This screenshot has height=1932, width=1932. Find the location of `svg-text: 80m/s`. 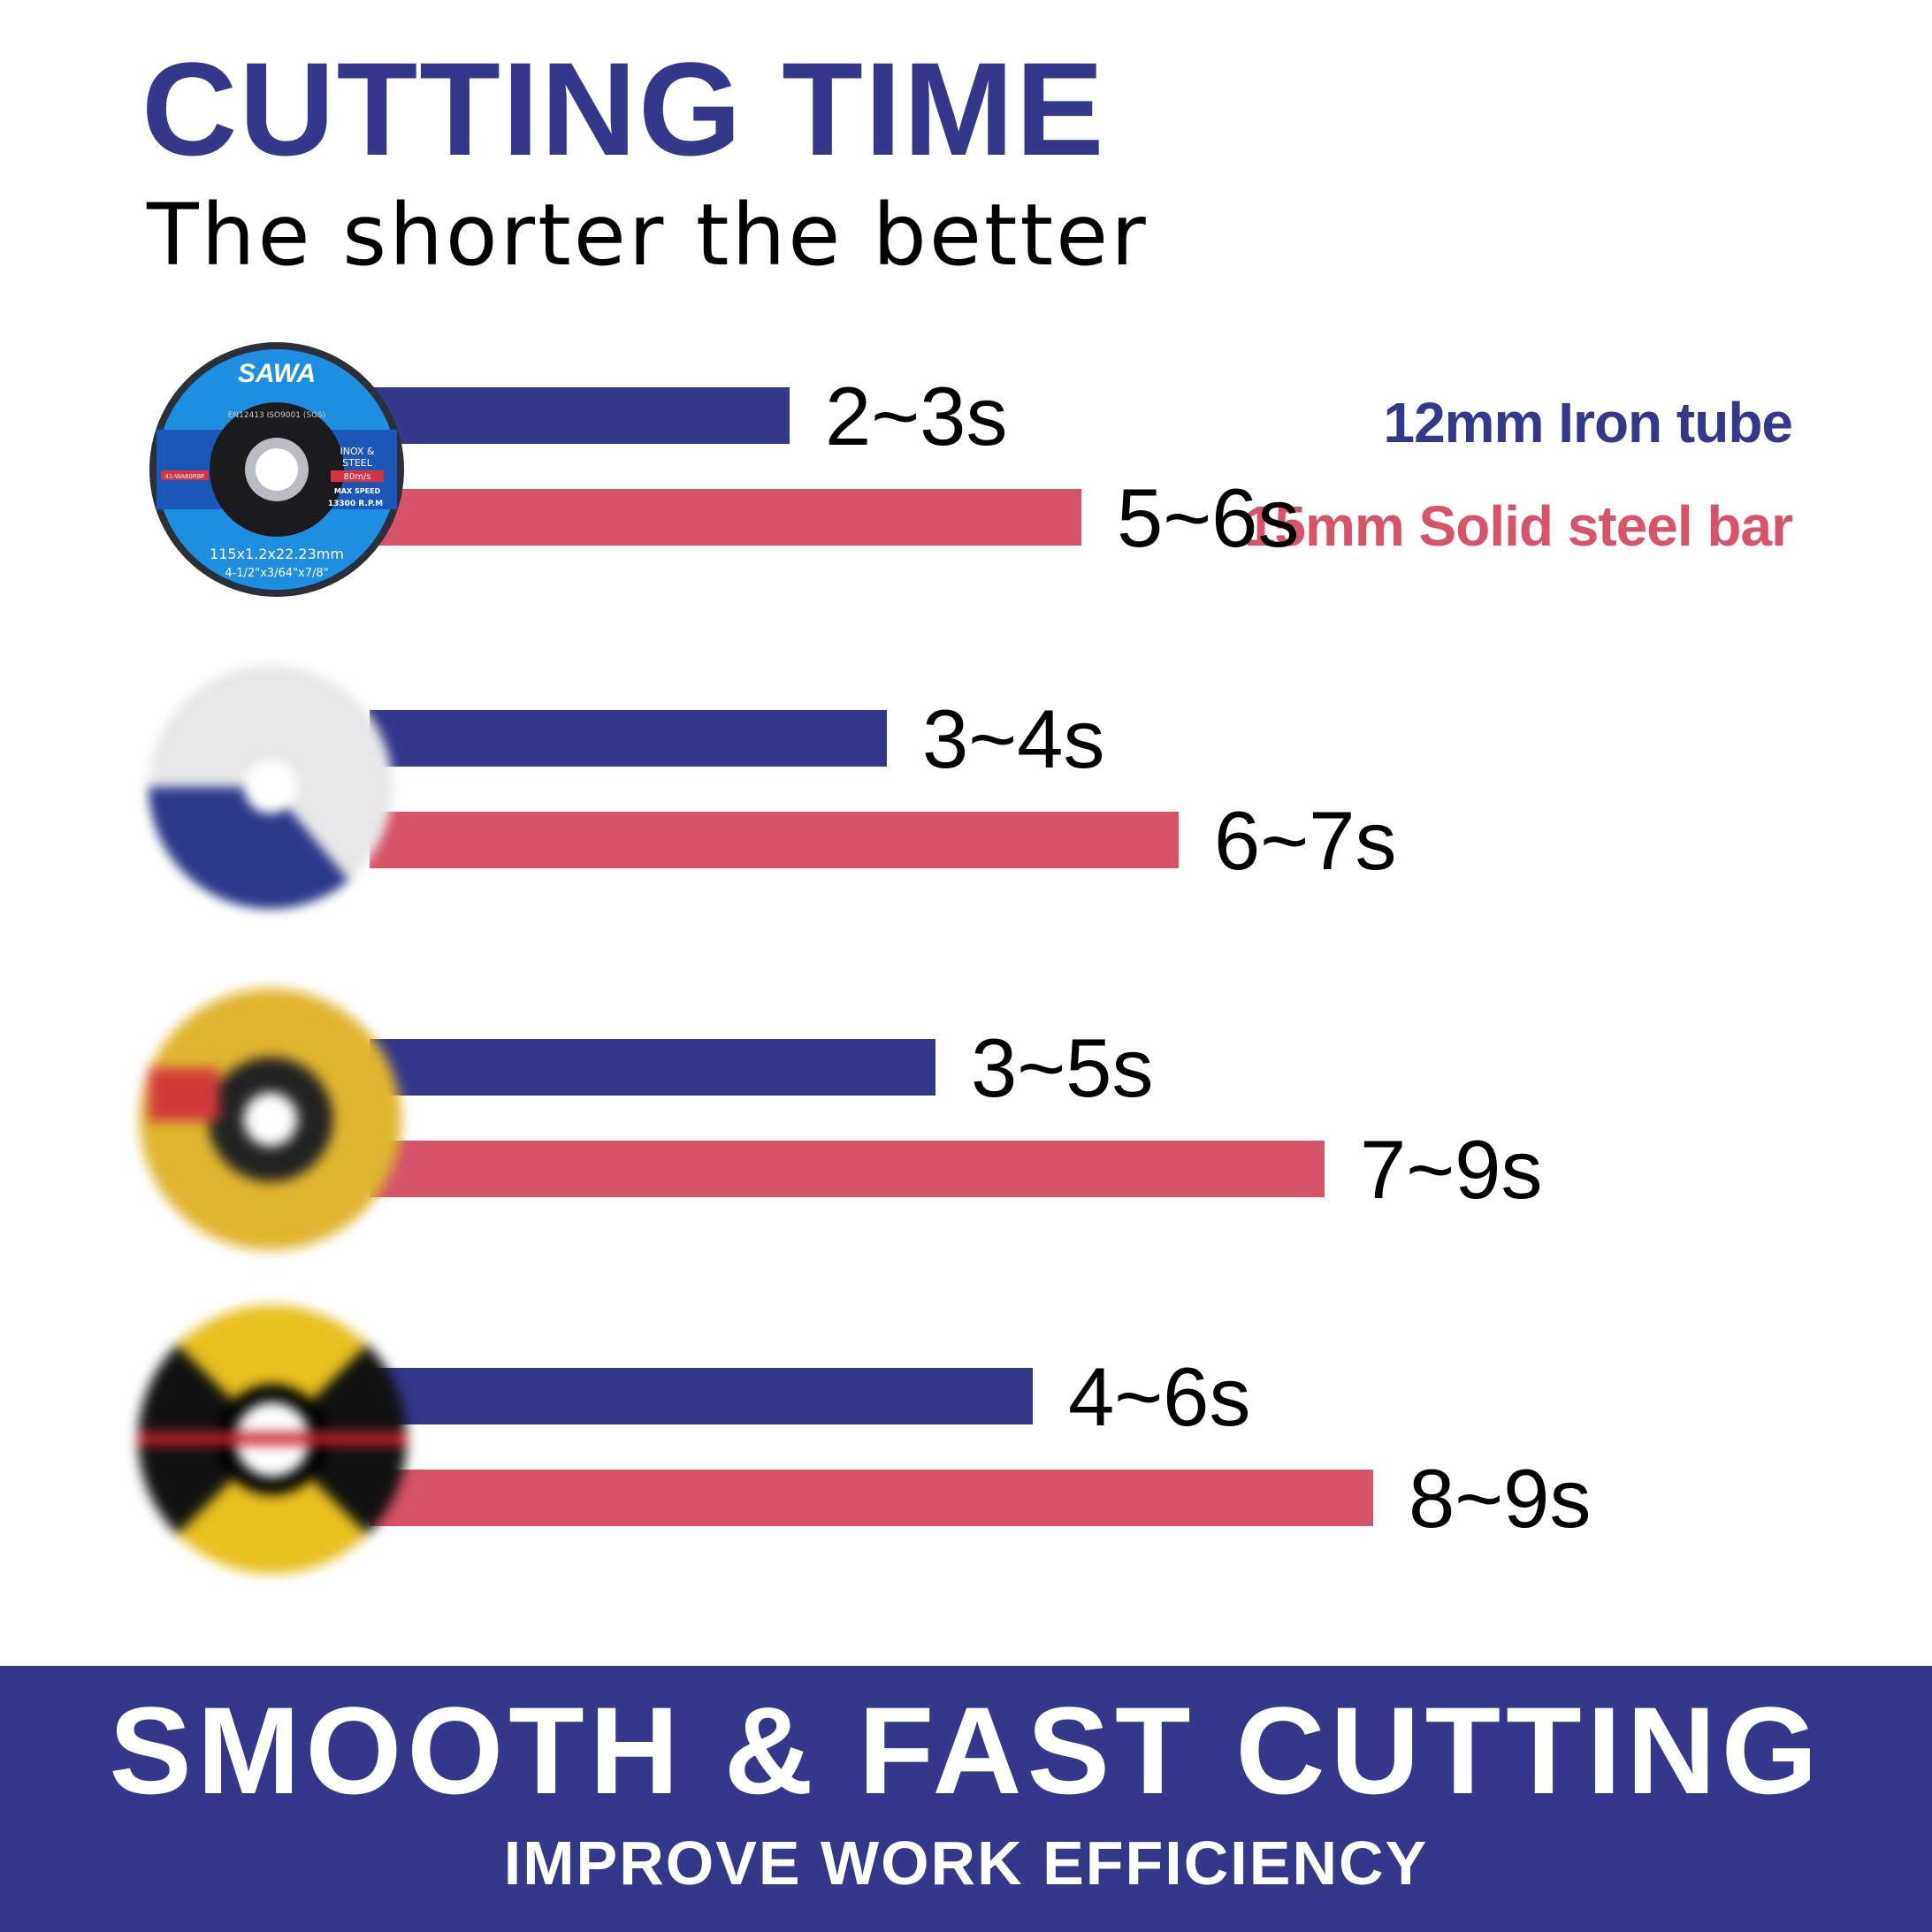

svg-text: 80m/s is located at coordinates (356, 477).